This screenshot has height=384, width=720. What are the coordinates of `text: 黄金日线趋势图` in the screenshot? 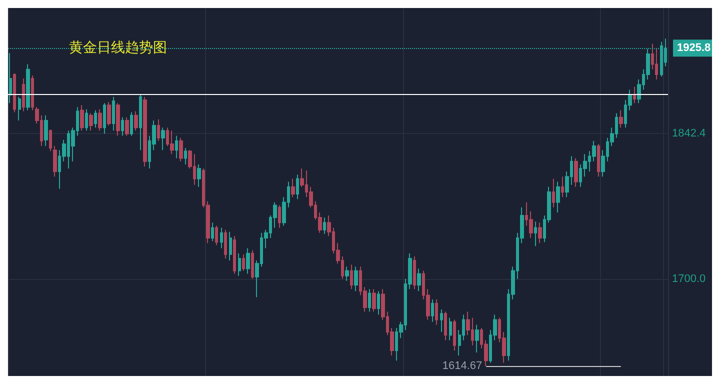 It's located at (118, 48).